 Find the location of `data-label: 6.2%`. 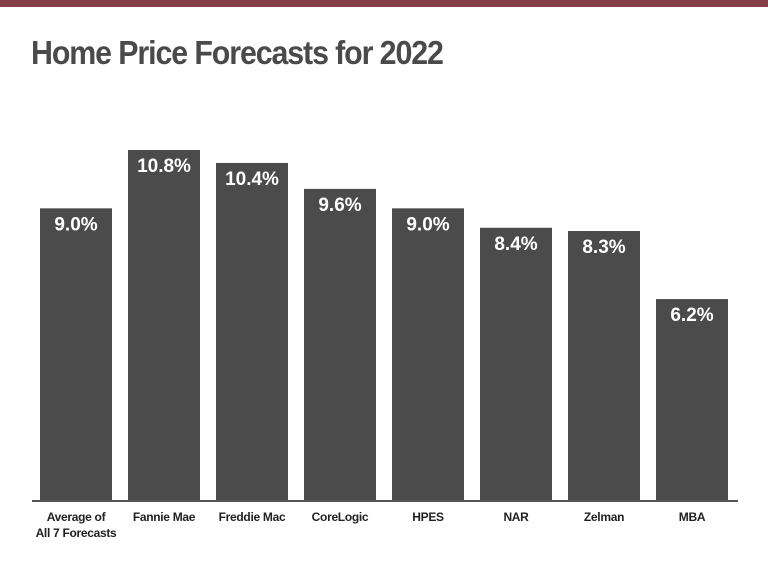

data-label: 6.2% is located at coordinates (691, 315).